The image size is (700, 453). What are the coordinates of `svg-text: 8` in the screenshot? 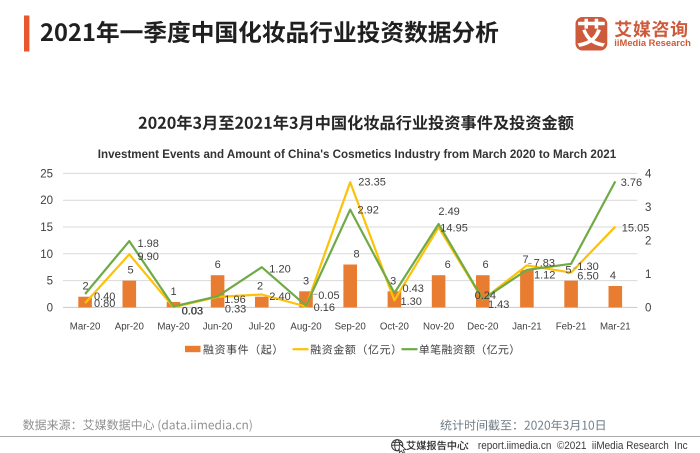 It's located at (356, 255).